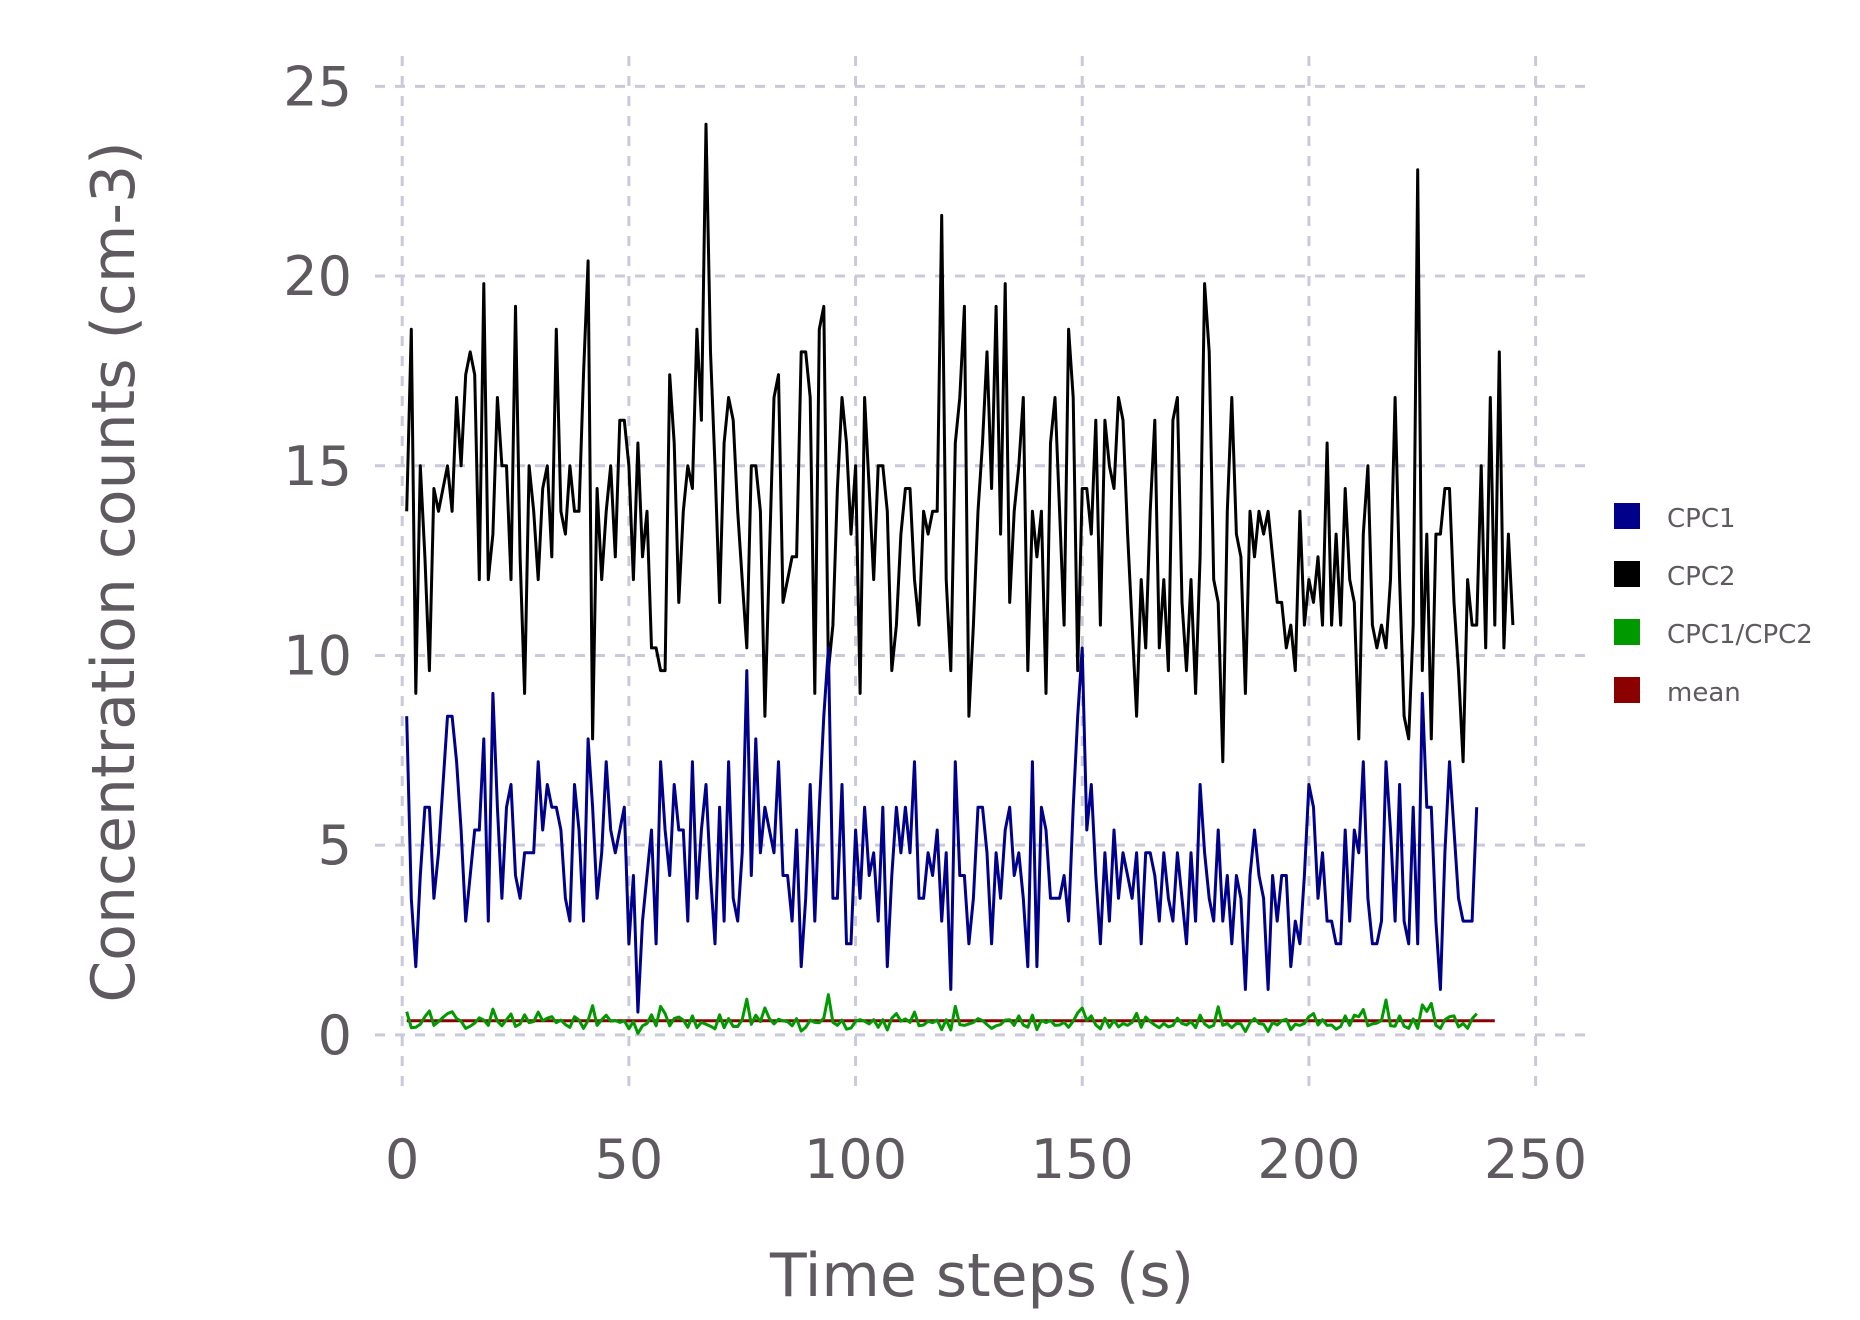 This screenshot has width=1860, height=1320. Describe the element at coordinates (317, 561) in the screenshot. I see `y-axis-ticks: 0 5 10 15 20 25` at that location.